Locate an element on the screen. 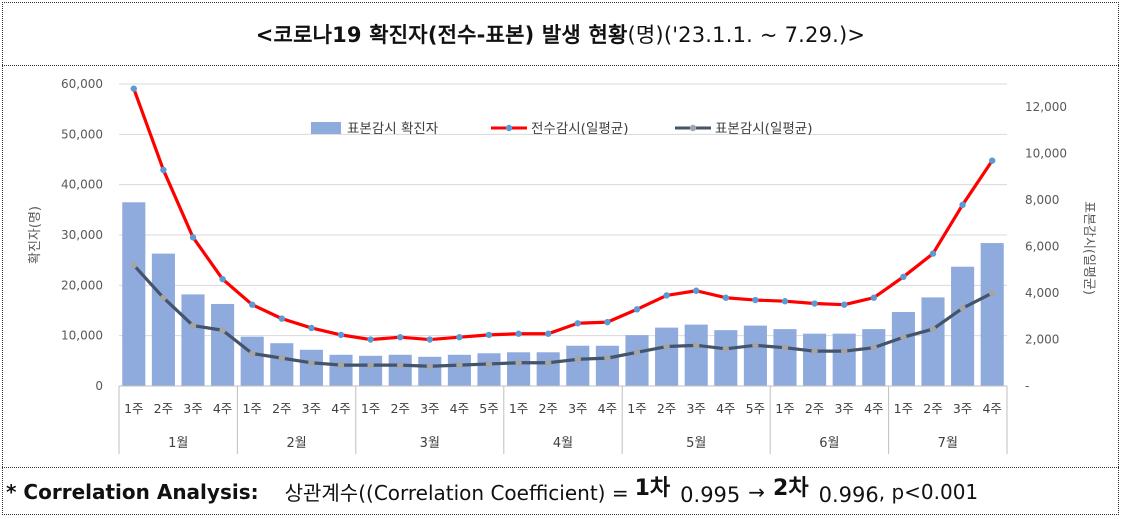  title-main: <코로나19 확진자(전수-표본) 발생 현황 is located at coordinates (441, 34).